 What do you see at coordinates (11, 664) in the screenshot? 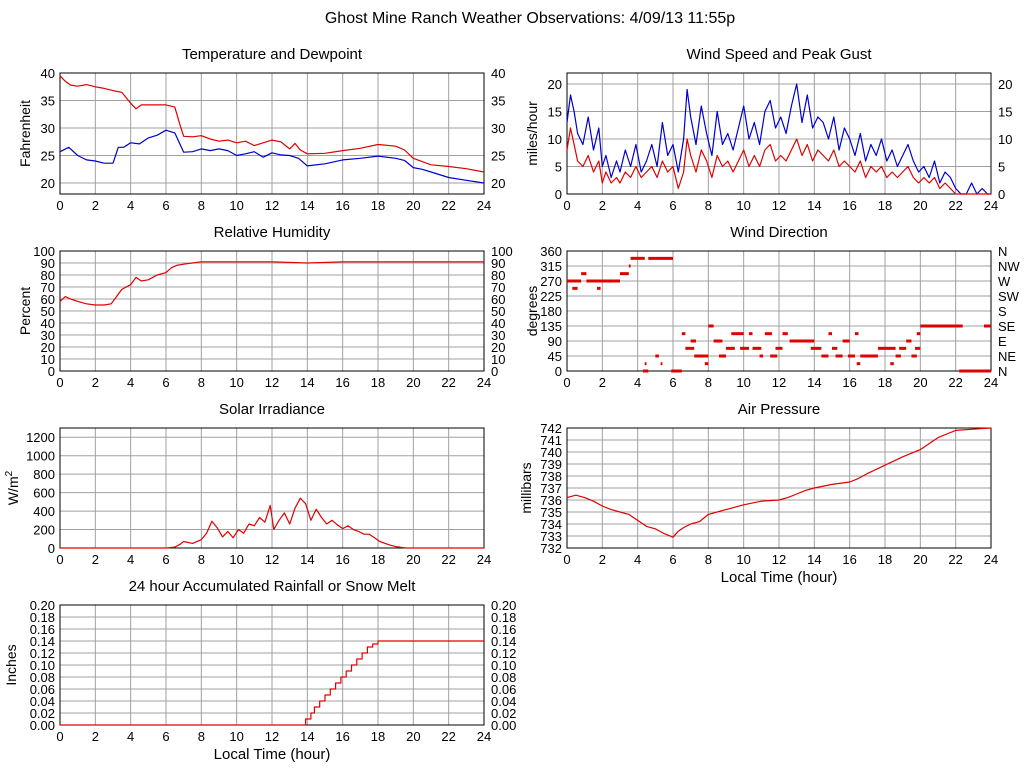
I see `y-axis-label: Inches` at bounding box center [11, 664].